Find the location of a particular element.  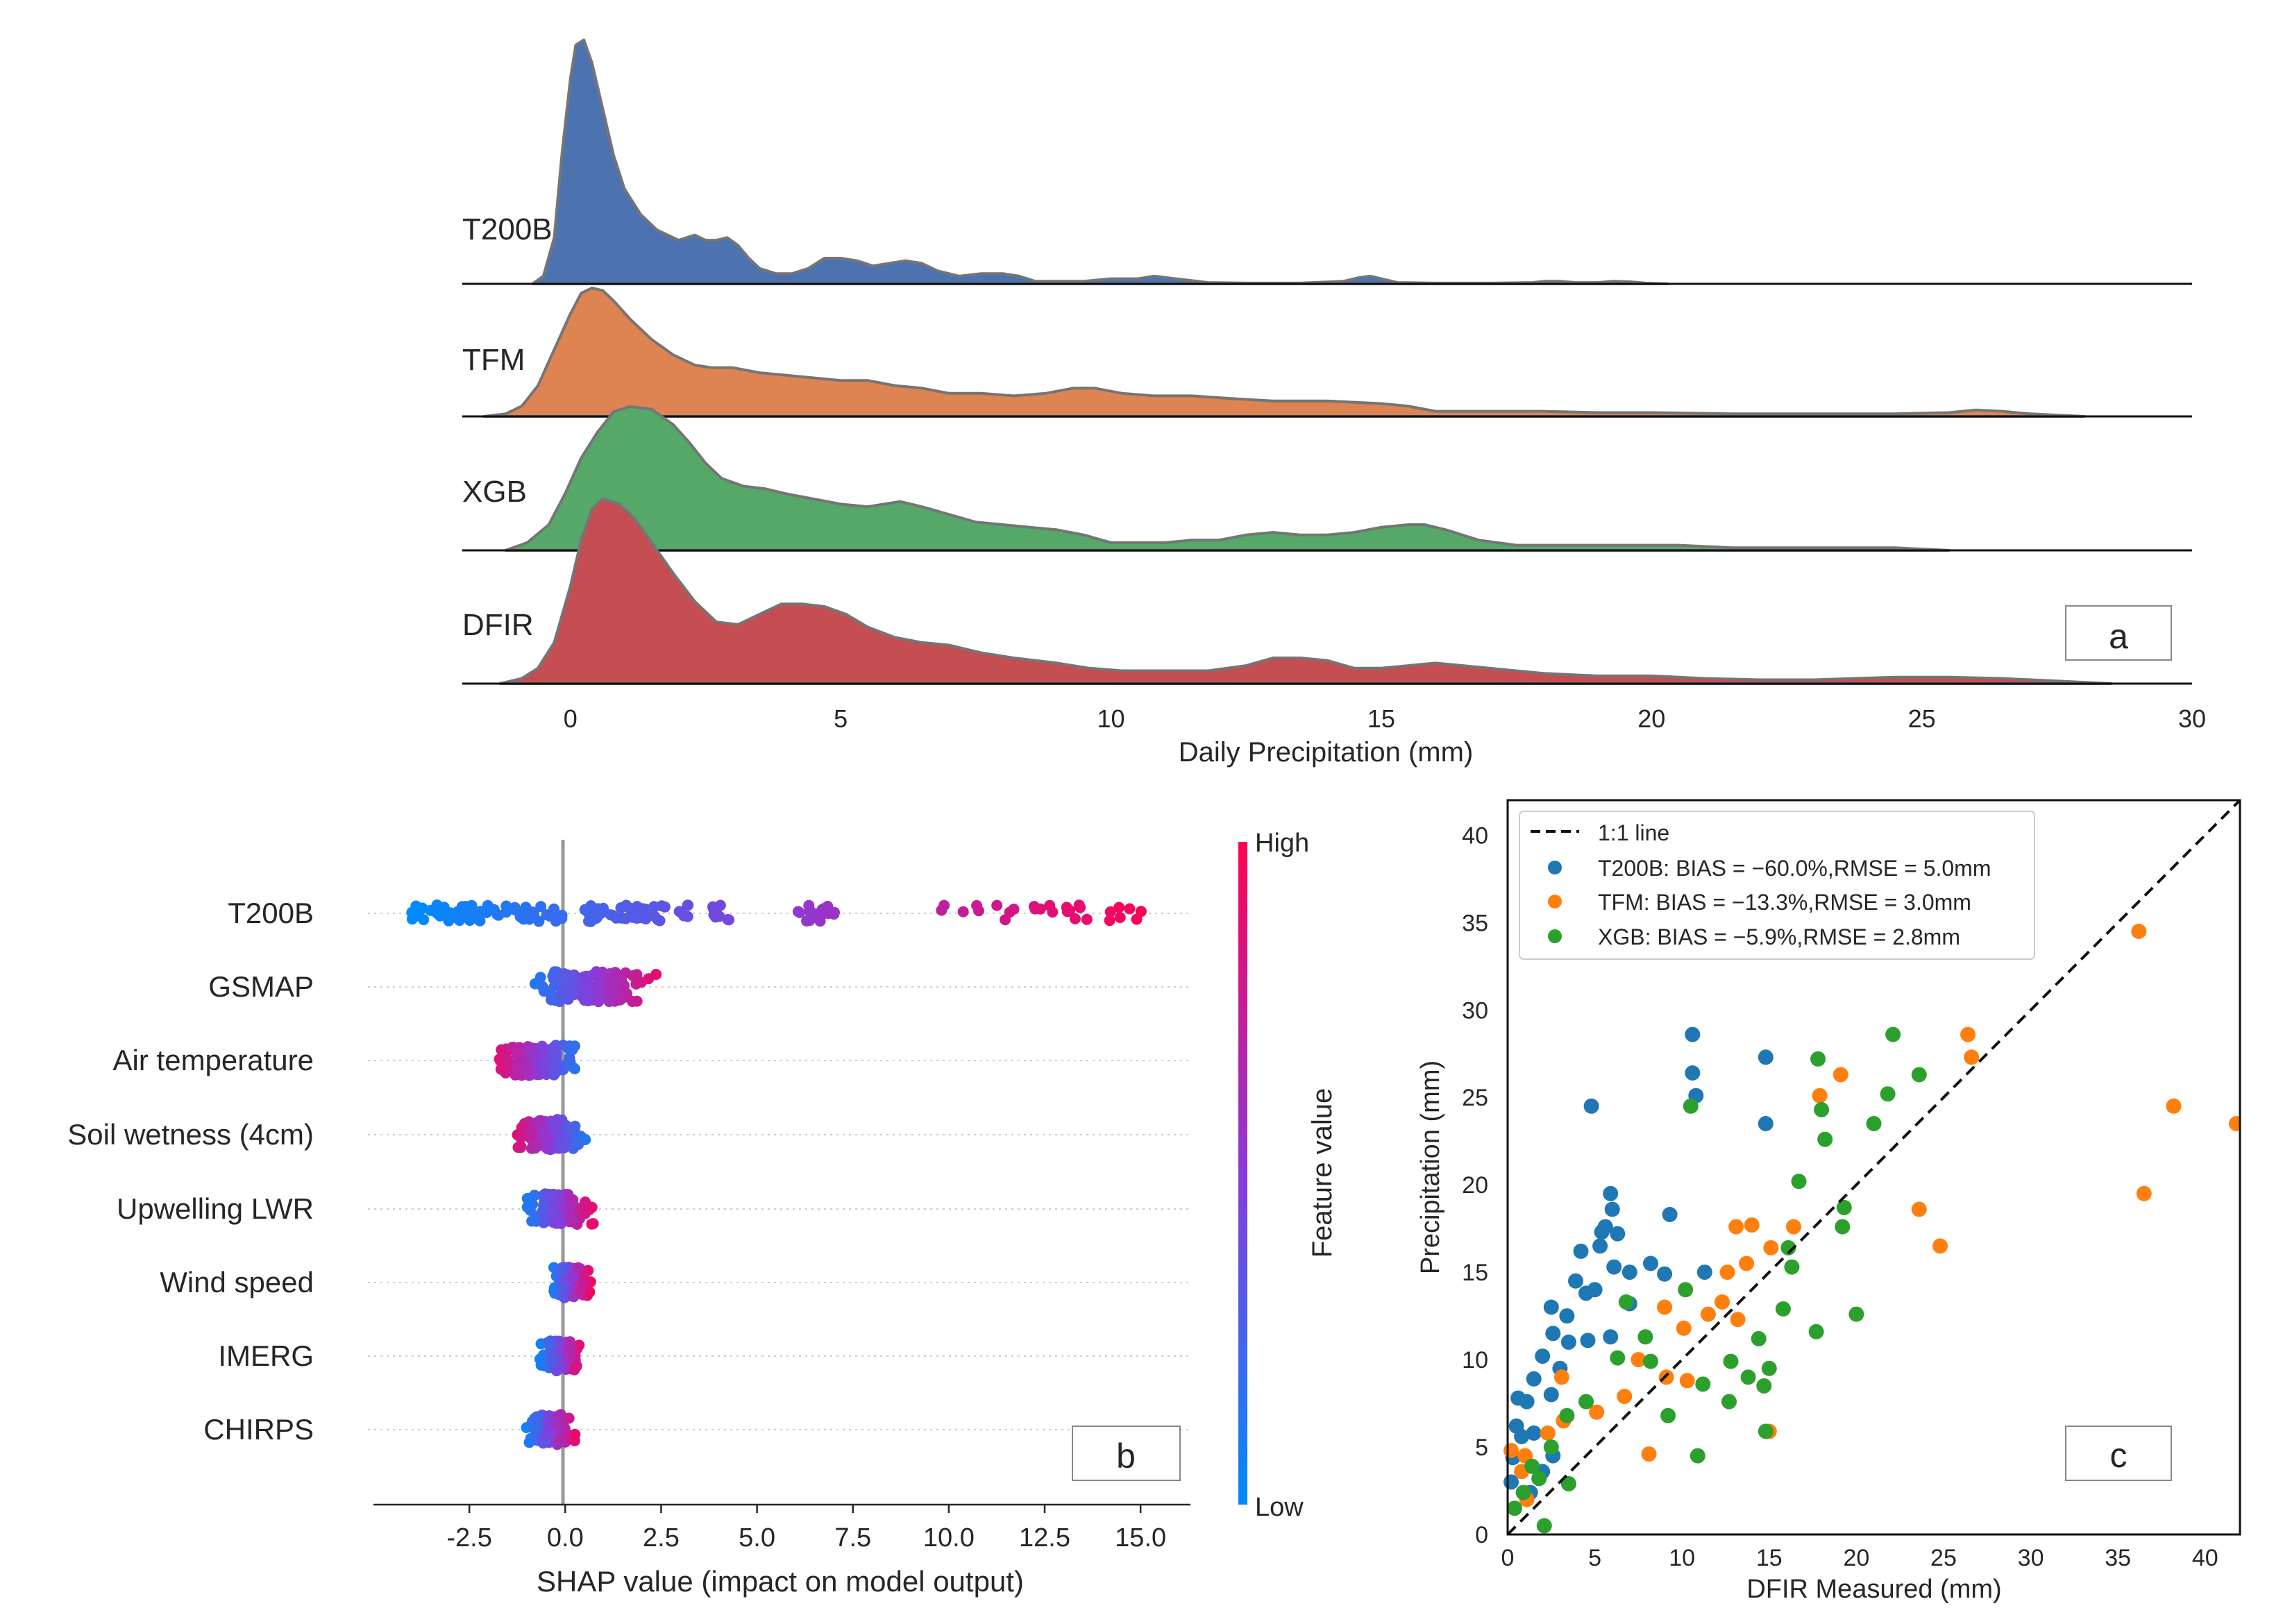

y-tick-label-c: 25 is located at coordinates (1475, 1098).